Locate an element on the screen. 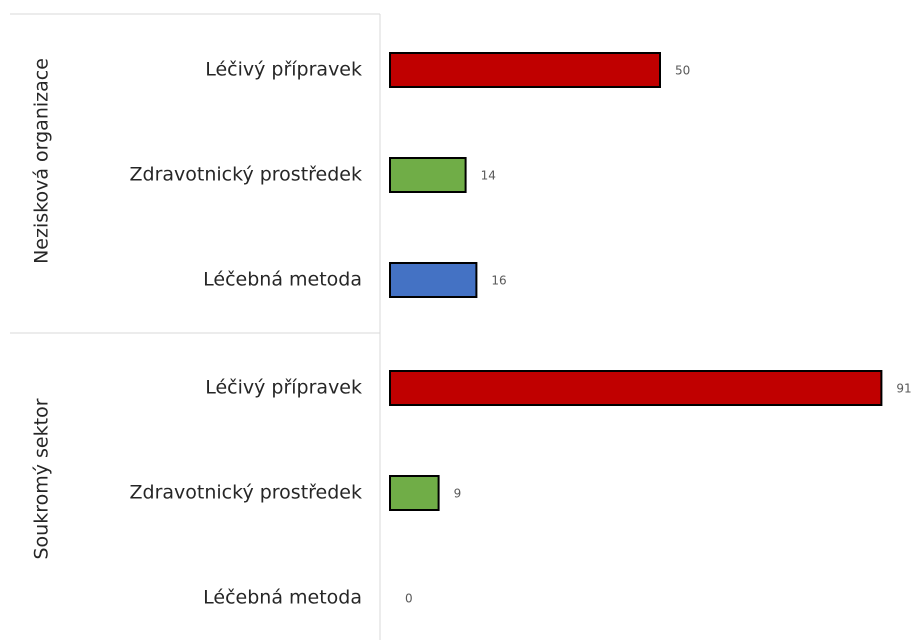  value-label: 0 is located at coordinates (409, 599).